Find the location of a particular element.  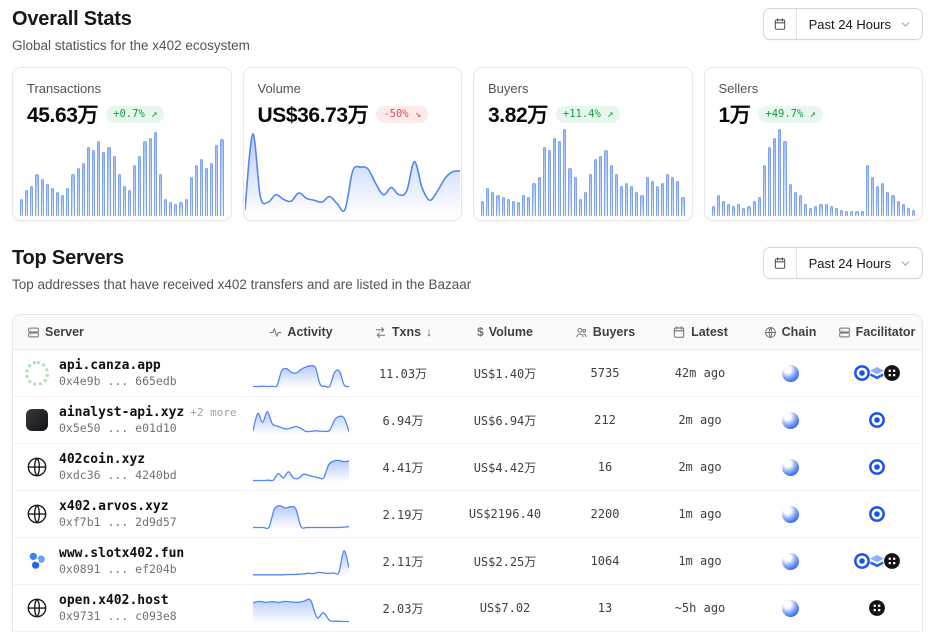

column-label: Buyers is located at coordinates (614, 332).